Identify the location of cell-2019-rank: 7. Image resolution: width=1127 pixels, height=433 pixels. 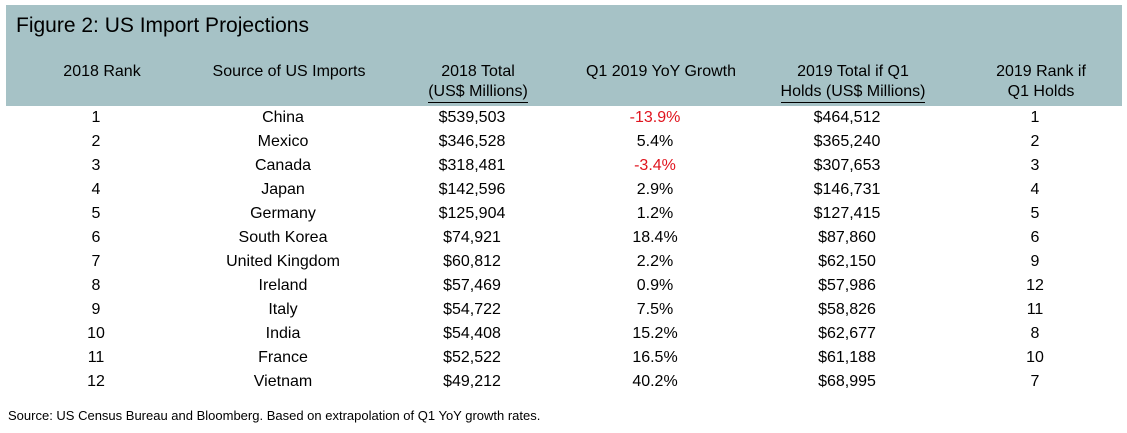
(1035, 381).